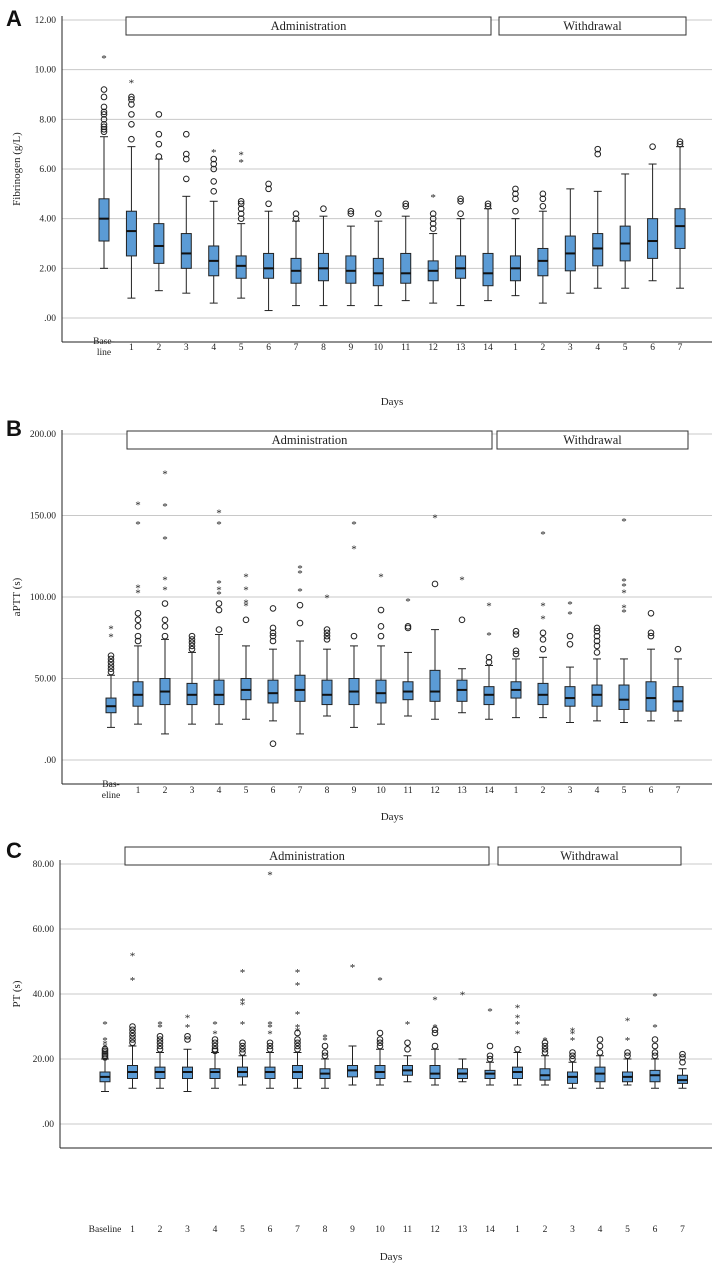  I want to click on box-17: ***, so click(572, 1057).